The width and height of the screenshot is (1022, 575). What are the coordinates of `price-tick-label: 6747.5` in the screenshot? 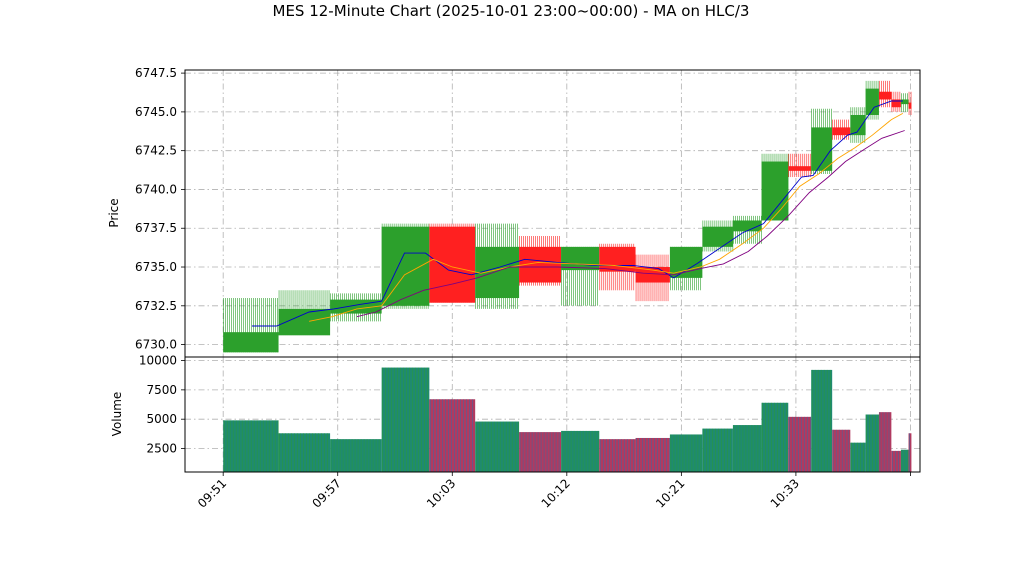 It's located at (156, 73).